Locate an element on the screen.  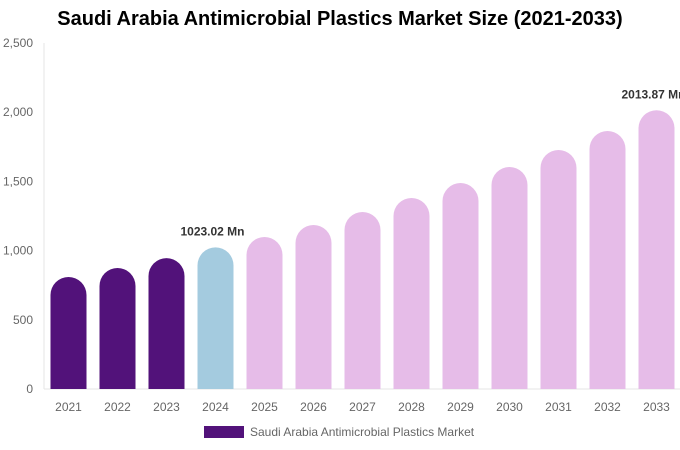
x-tick-label: 2023 is located at coordinates (166, 407).